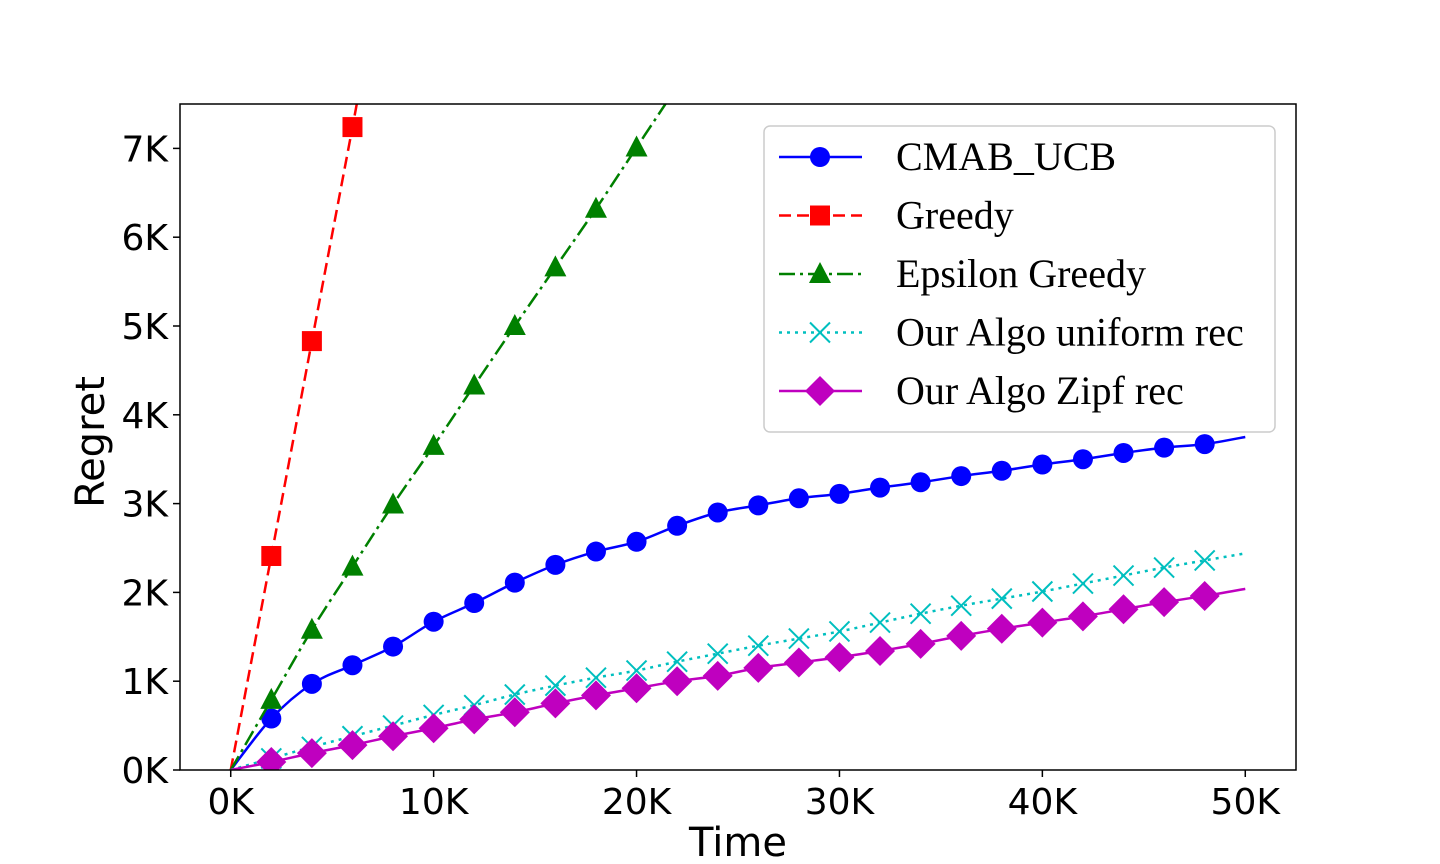  Describe the element at coordinates (1040, 390) in the screenshot. I see `legend-label: Our Algo Zipf rec` at that location.